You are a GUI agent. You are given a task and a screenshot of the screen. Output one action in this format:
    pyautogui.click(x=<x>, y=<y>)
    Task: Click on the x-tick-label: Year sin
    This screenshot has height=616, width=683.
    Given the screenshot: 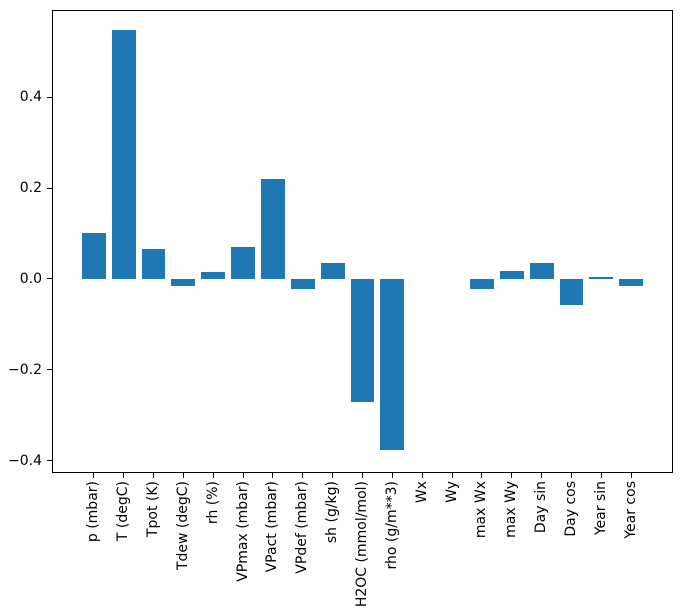 What is the action you would take?
    pyautogui.click(x=600, y=508)
    